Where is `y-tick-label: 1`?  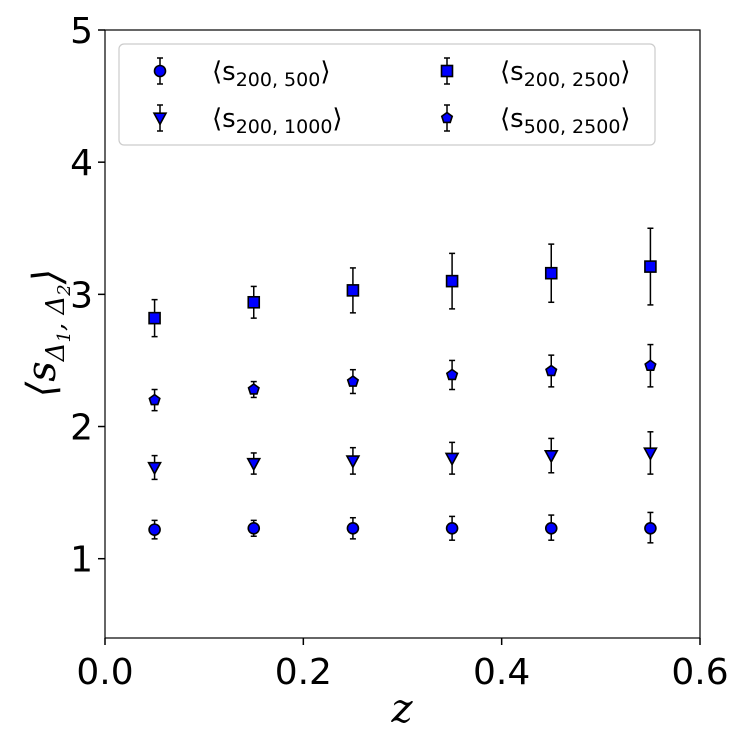
y-tick-label: 1 is located at coordinates (81, 560).